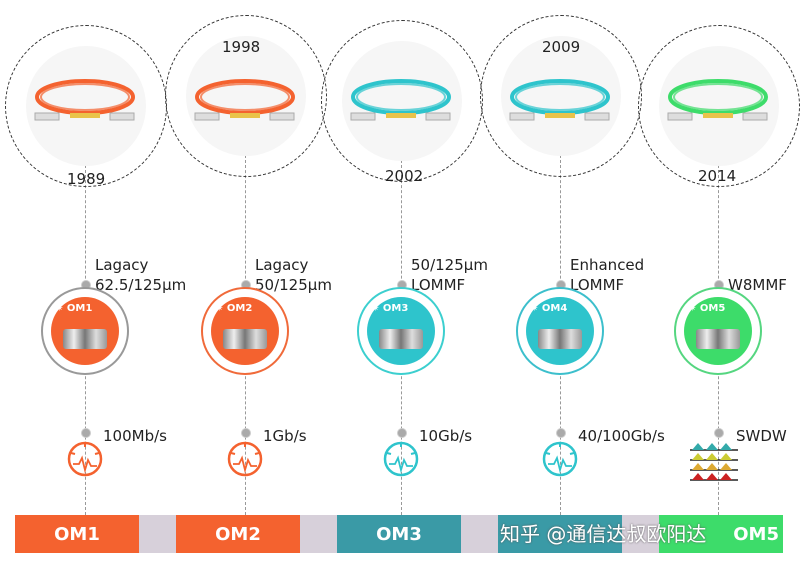 The image size is (800, 568). Describe the element at coordinates (135, 436) in the screenshot. I see `speed-label: 100Mb/s` at that location.